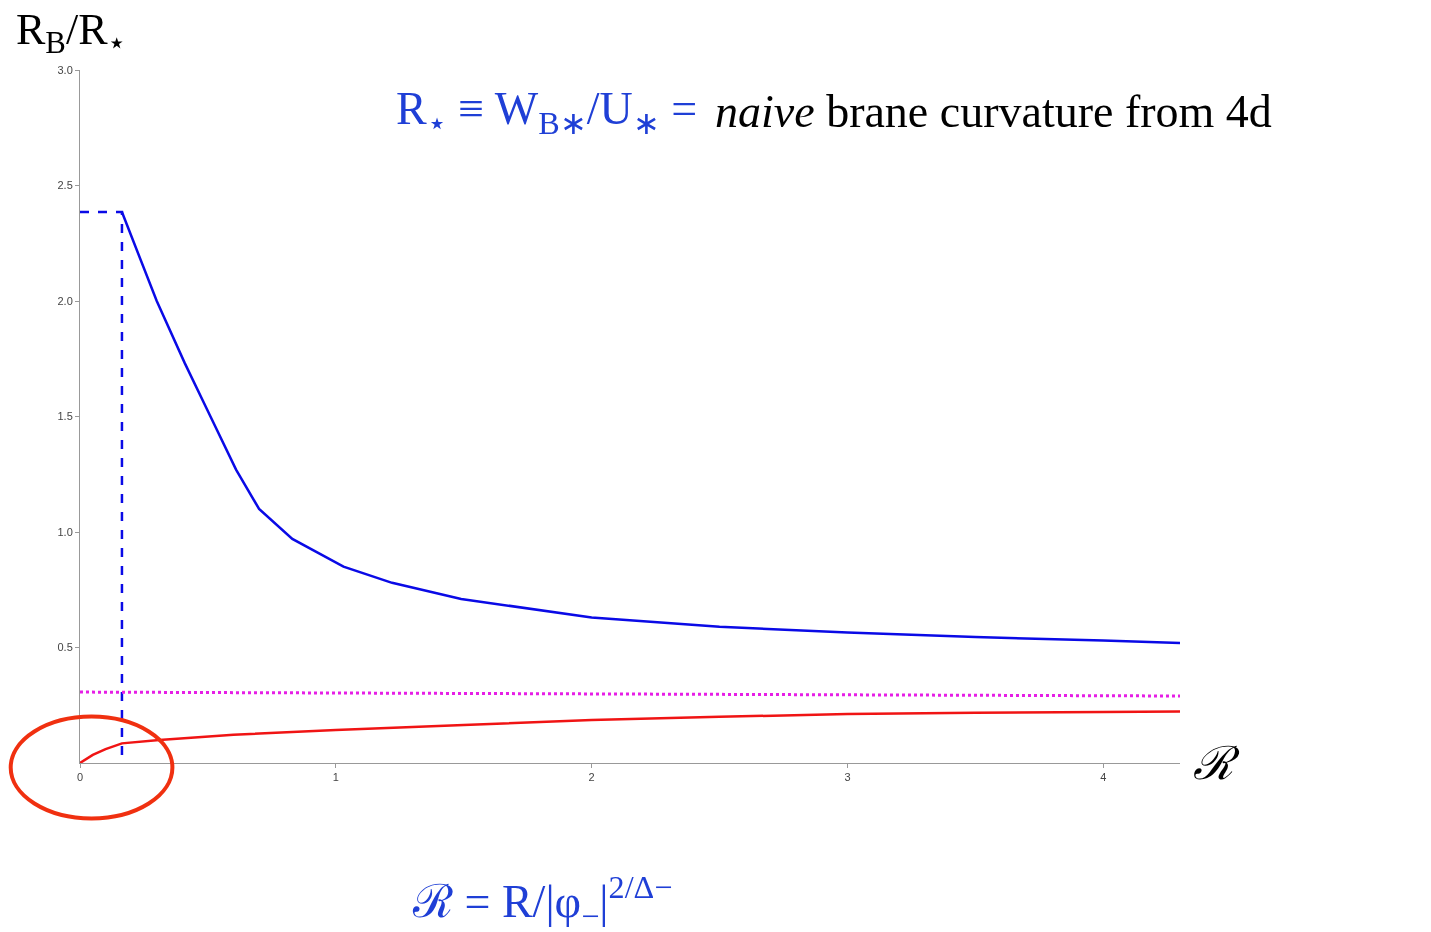 The height and width of the screenshot is (932, 1431). Describe the element at coordinates (71, 33) in the screenshot. I see `y-axis-title: R$_{B}$/R$_{⋆}$` at that location.